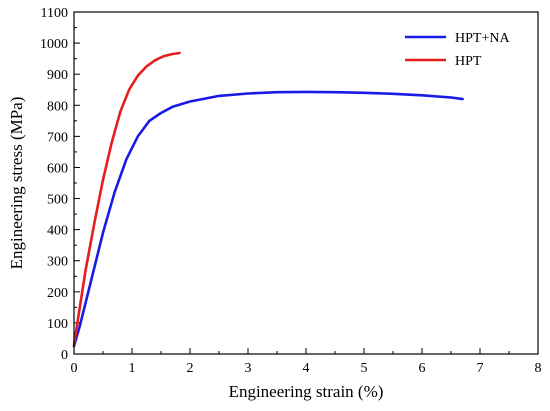 Image resolution: width=550 pixels, height=411 pixels. What do you see at coordinates (57, 293) in the screenshot?
I see `y-tick-label: 200` at bounding box center [57, 293].